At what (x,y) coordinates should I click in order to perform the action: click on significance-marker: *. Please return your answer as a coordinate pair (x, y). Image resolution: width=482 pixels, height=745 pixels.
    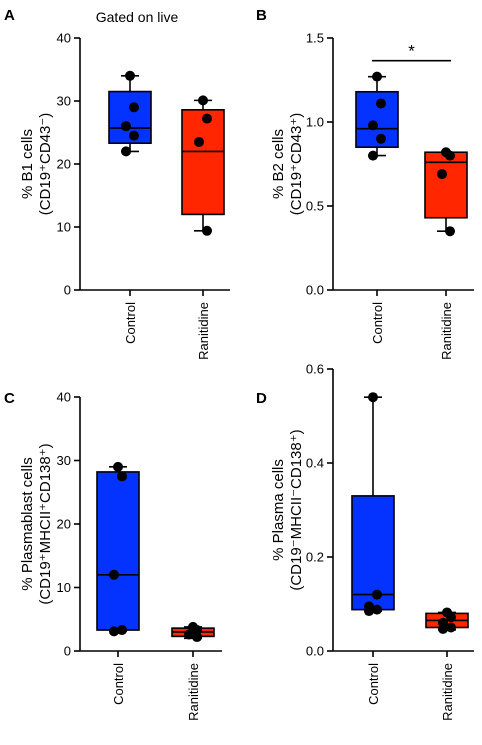
    Looking at the image, I should click on (411, 51).